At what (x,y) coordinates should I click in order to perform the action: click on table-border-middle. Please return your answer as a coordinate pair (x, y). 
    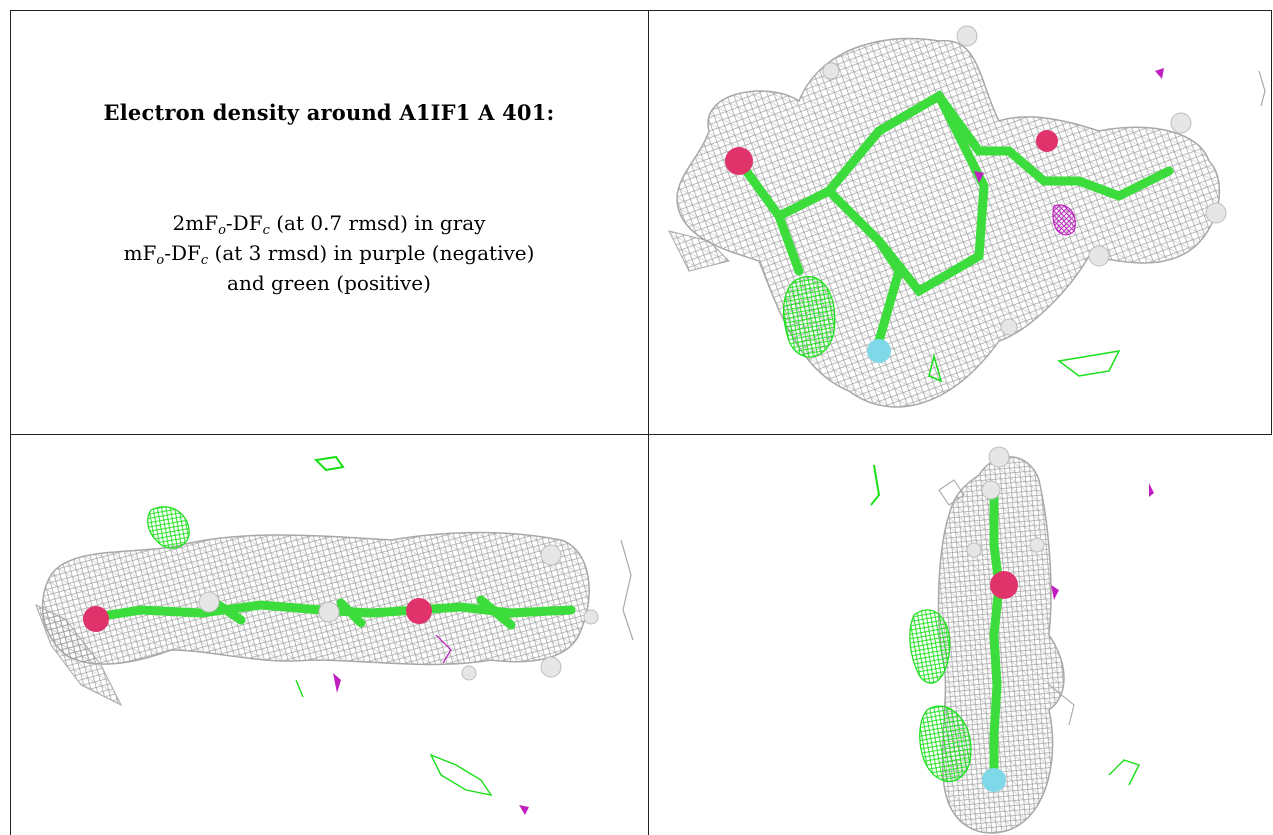
    Looking at the image, I should click on (648, 422).